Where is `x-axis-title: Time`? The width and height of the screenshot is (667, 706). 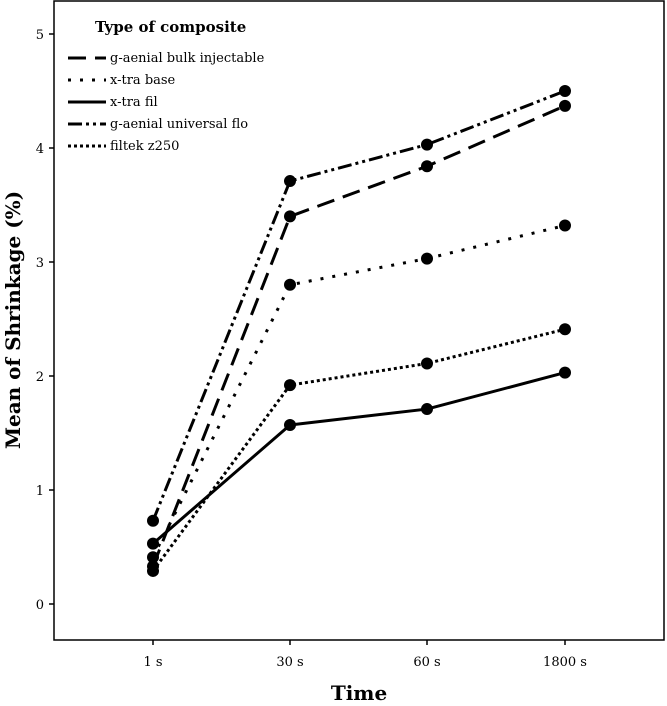
x-axis-title: Time is located at coordinates (359, 693).